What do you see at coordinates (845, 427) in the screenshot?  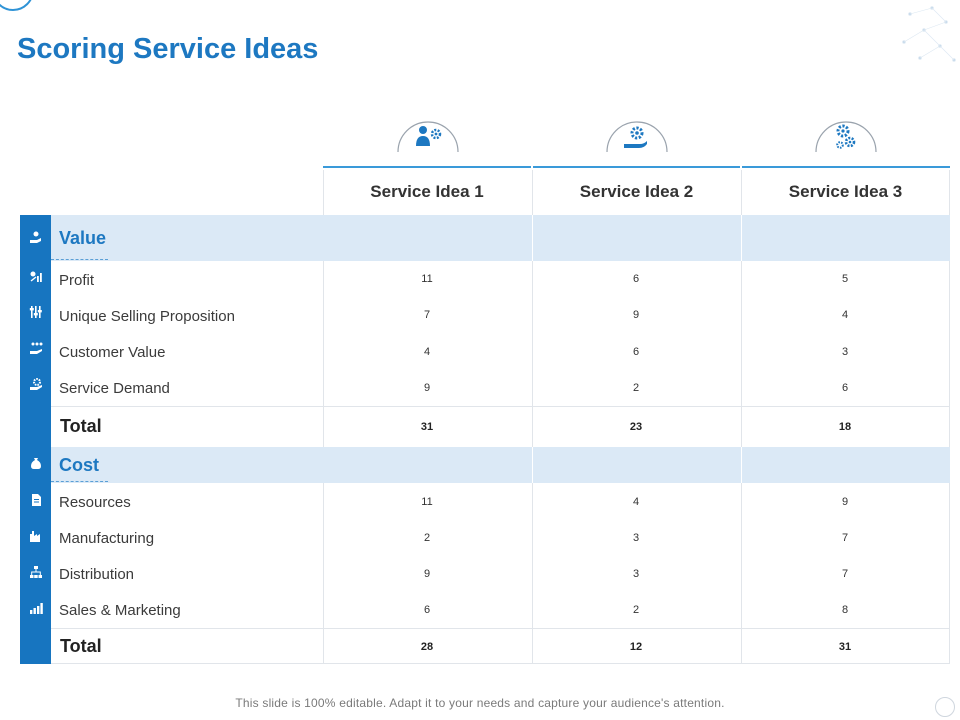 I see `total-cell: 18` at bounding box center [845, 427].